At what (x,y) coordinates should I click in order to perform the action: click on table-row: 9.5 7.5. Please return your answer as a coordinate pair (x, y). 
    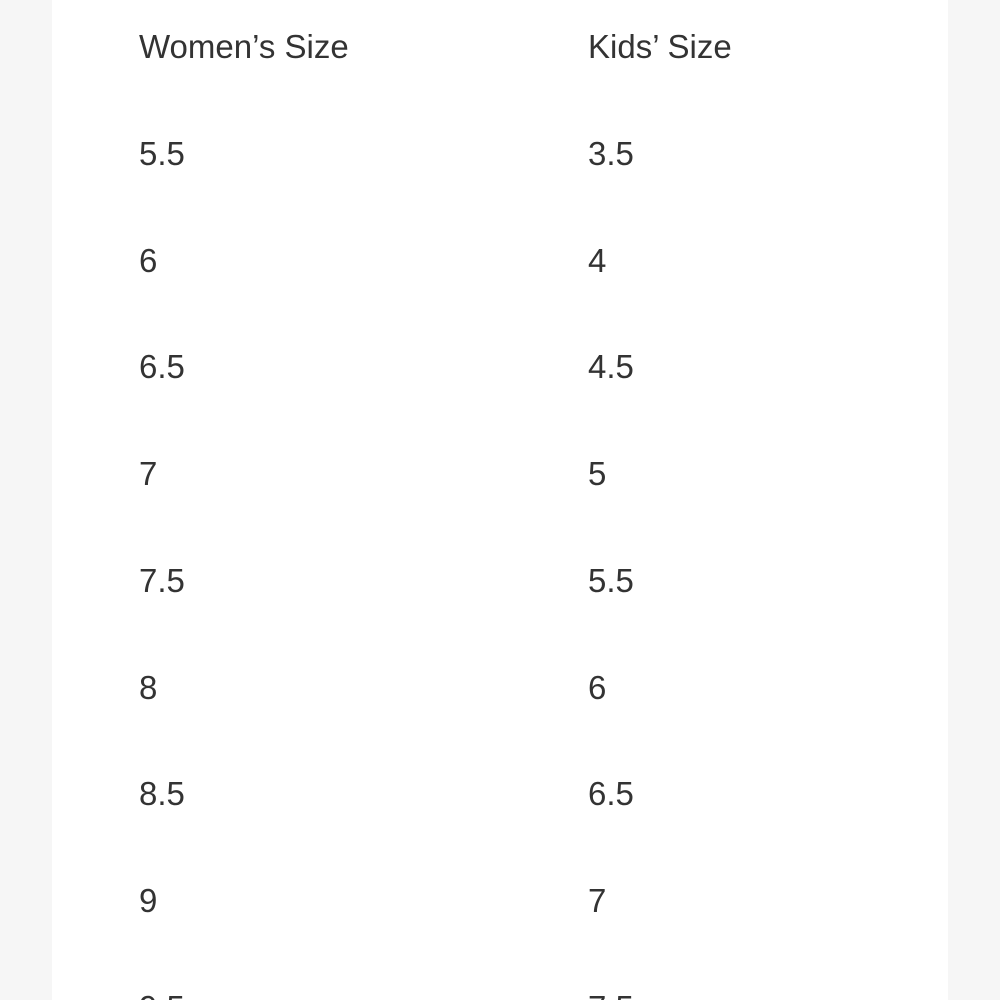
    Looking at the image, I should click on (500, 989).